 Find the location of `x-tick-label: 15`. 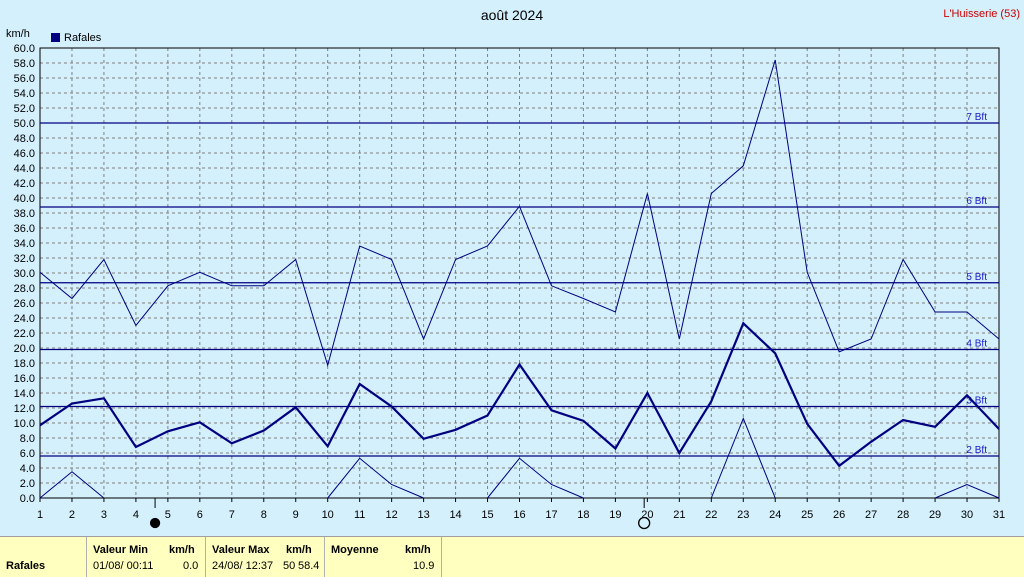

x-tick-label: 15 is located at coordinates (487, 515).